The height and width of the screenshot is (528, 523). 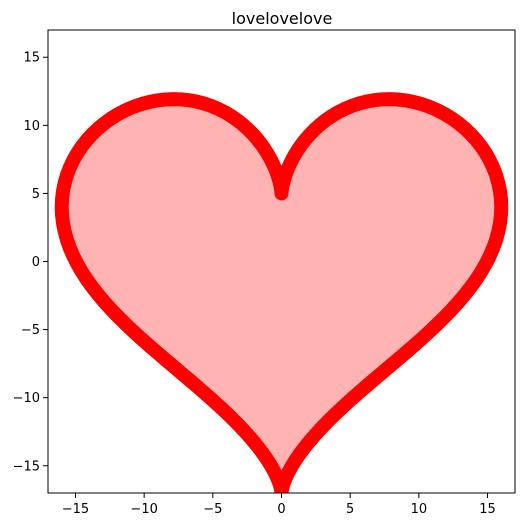 I want to click on y-tick-label: 5, so click(x=36, y=194).